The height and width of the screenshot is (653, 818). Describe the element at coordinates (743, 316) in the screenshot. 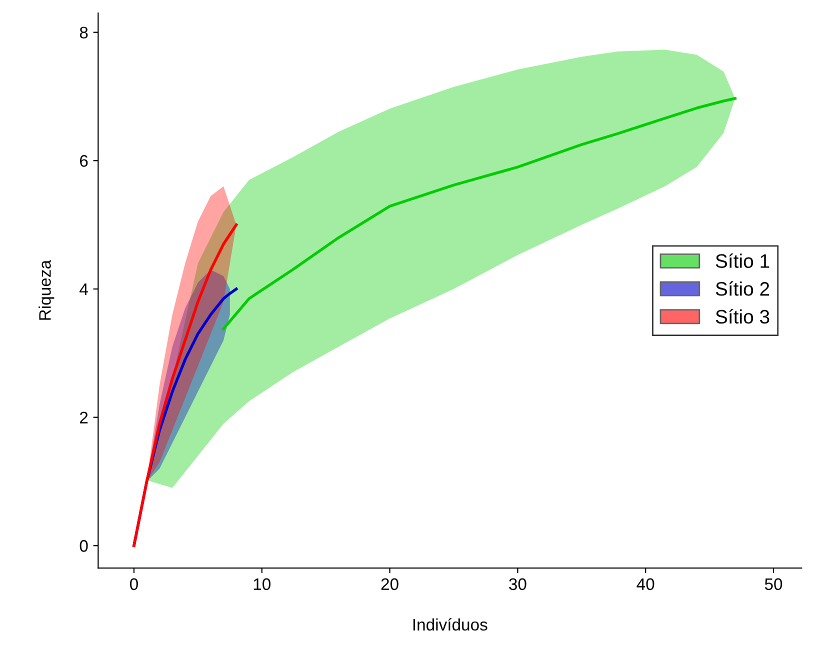

I see `legend-label: Sítio 3` at that location.